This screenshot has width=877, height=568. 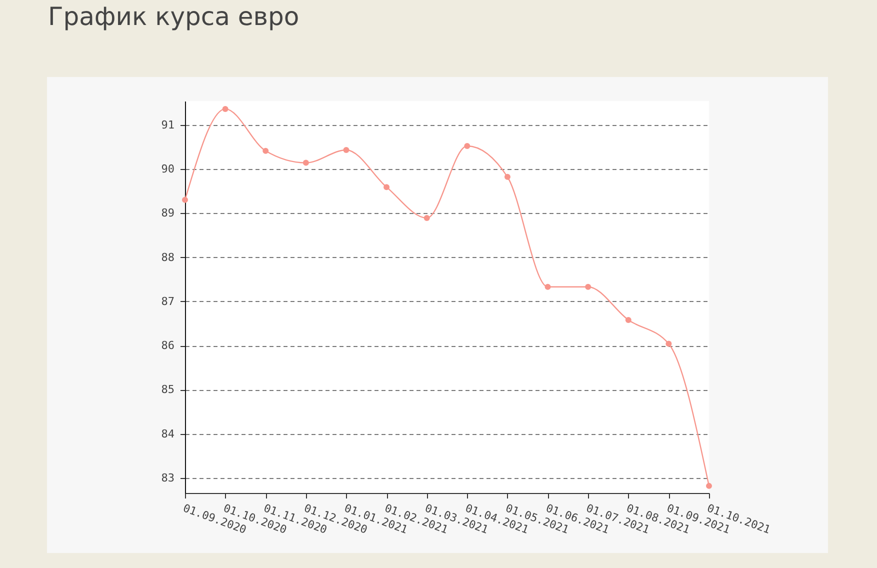 I want to click on chart-title: График курса евро, so click(x=174, y=16).